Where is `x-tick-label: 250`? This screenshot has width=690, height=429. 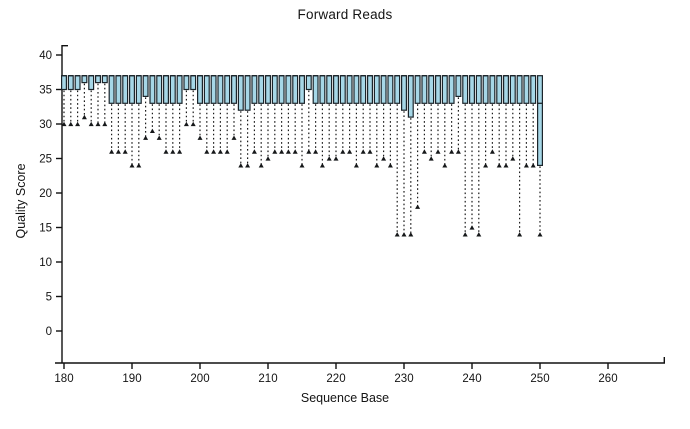 x-tick-label: 250 is located at coordinates (539, 379).